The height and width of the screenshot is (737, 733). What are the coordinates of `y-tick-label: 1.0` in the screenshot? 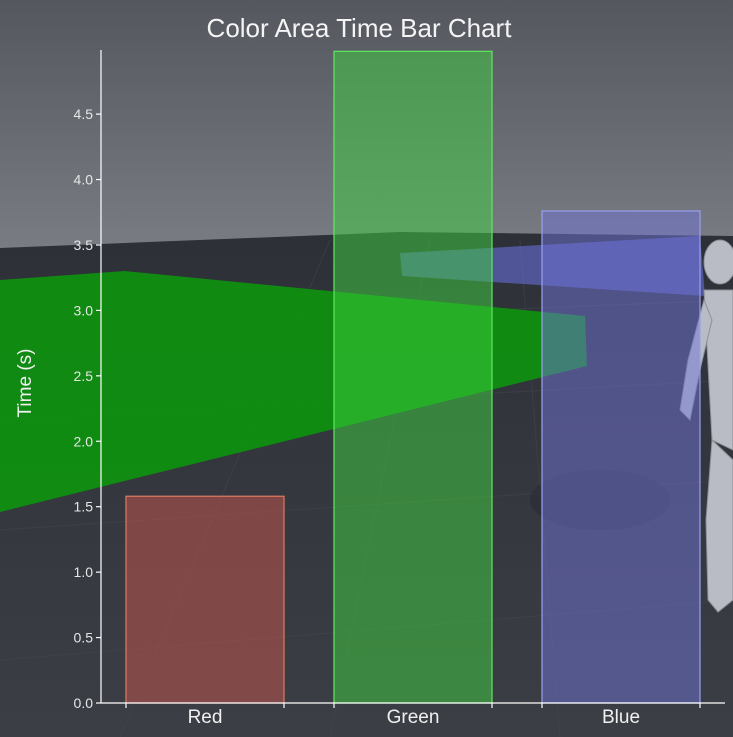 It's located at (84, 572).